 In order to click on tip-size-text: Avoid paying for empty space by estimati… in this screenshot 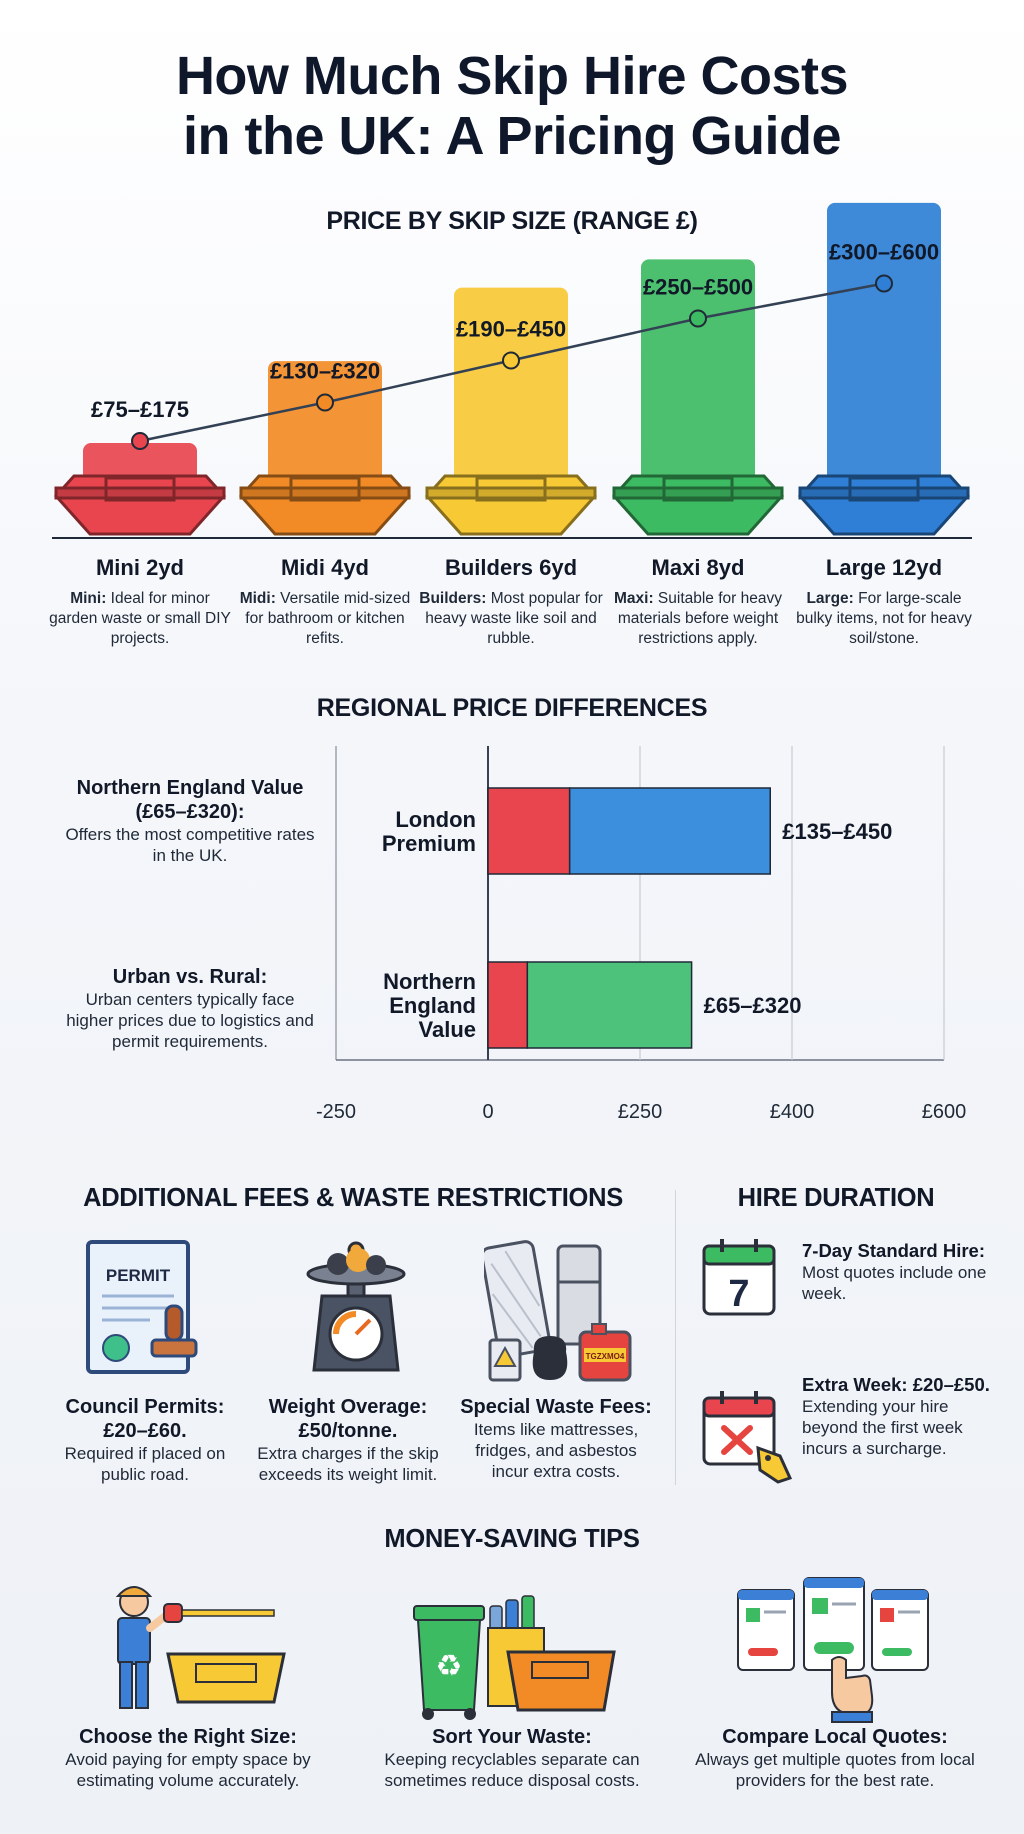, I will do `click(188, 1770)`.